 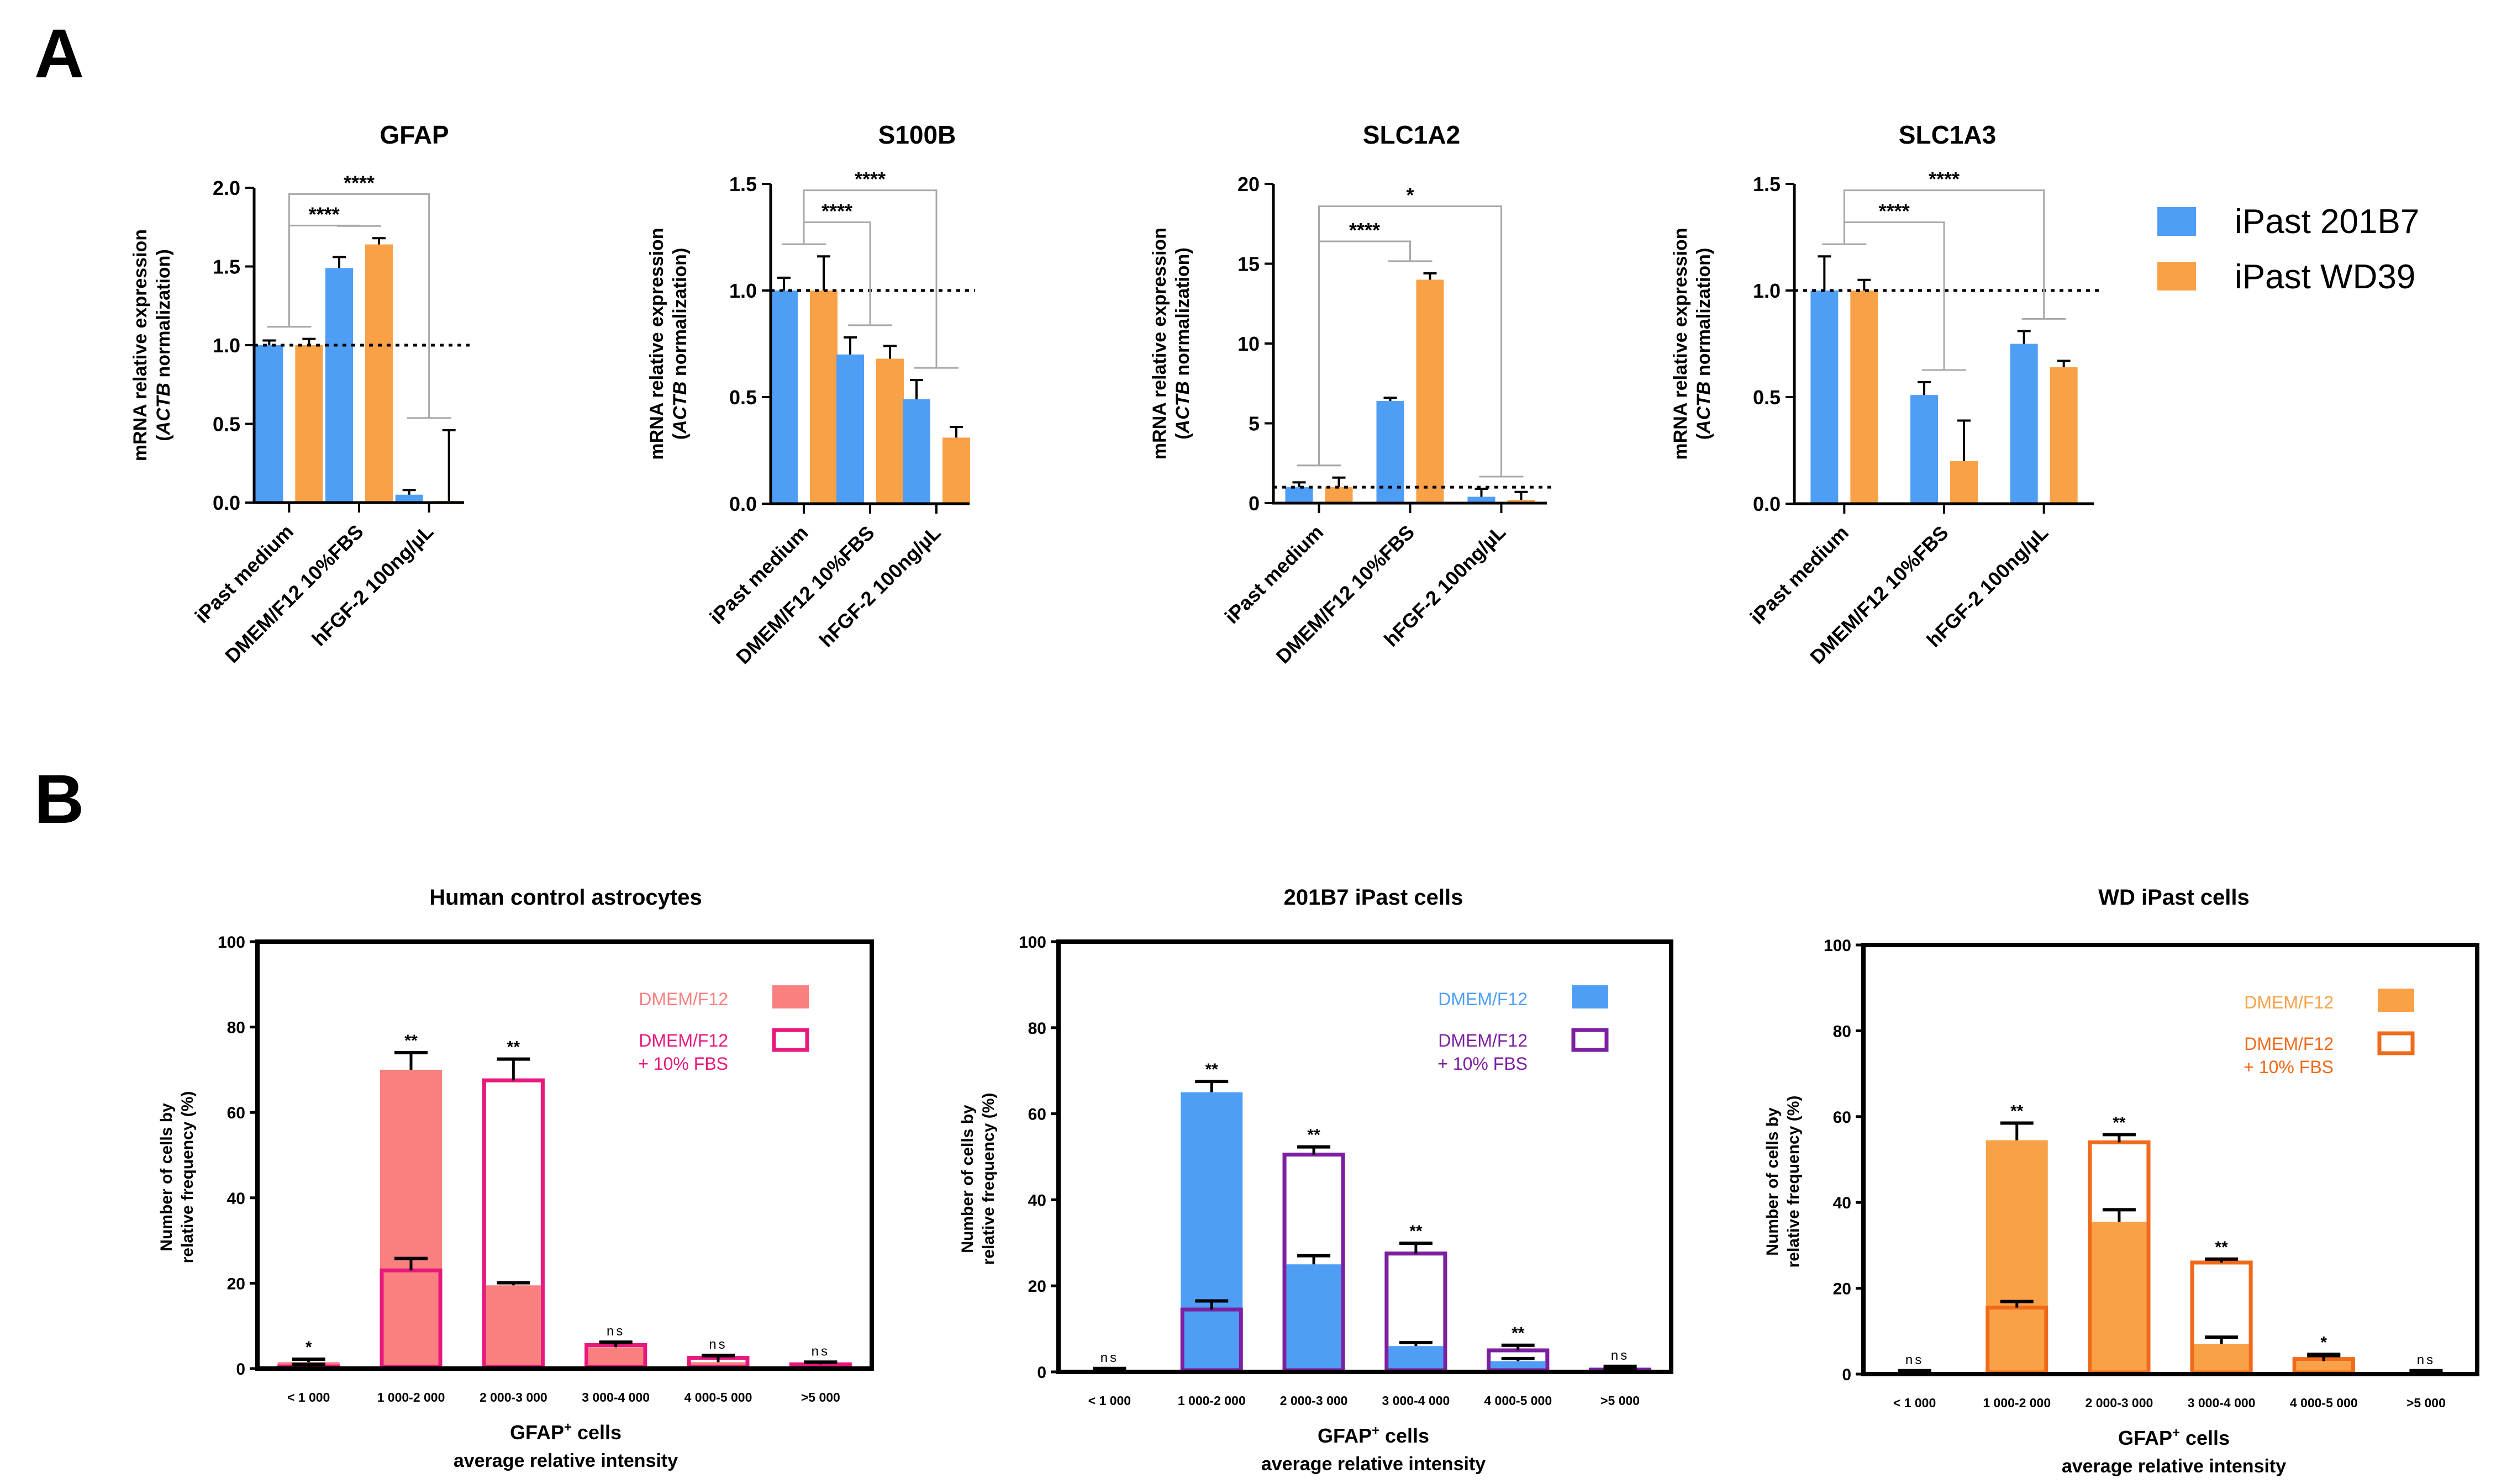 I want to click on y-tick-label: 0.0, so click(x=1767, y=504).